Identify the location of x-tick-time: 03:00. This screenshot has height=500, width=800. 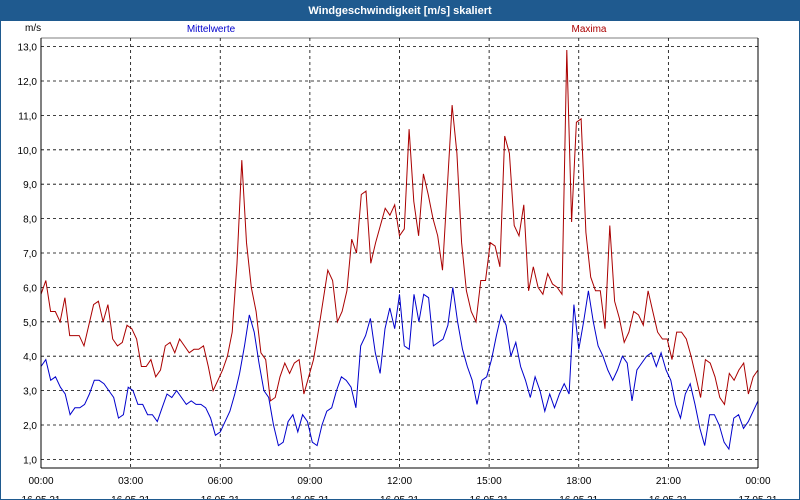
(130, 481).